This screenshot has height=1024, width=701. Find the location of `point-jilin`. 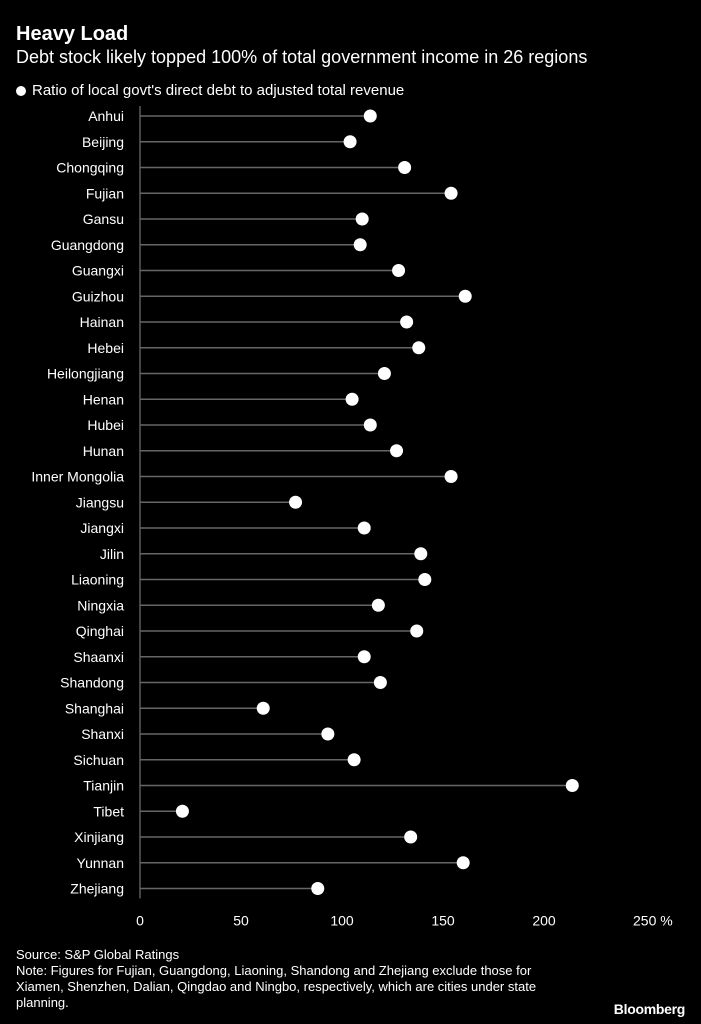

point-jilin is located at coordinates (421, 554).